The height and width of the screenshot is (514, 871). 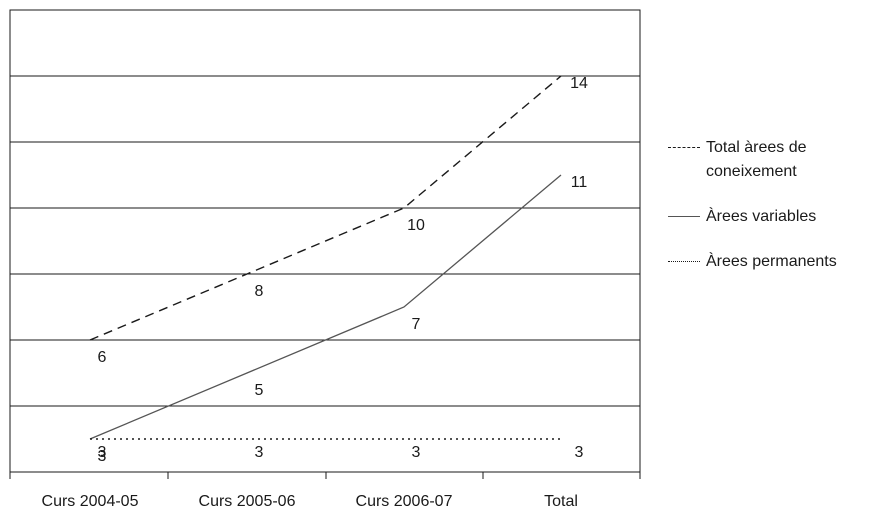 What do you see at coordinates (404, 501) in the screenshot?
I see `x-tick-label: Curs 2006-07` at bounding box center [404, 501].